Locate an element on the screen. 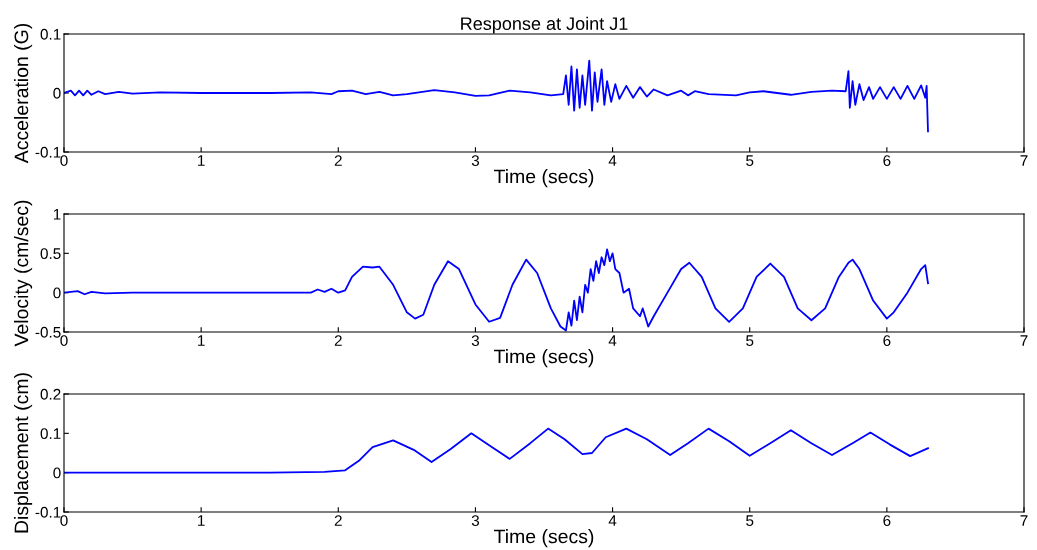  y-tick-label: 1 is located at coordinates (57, 214).